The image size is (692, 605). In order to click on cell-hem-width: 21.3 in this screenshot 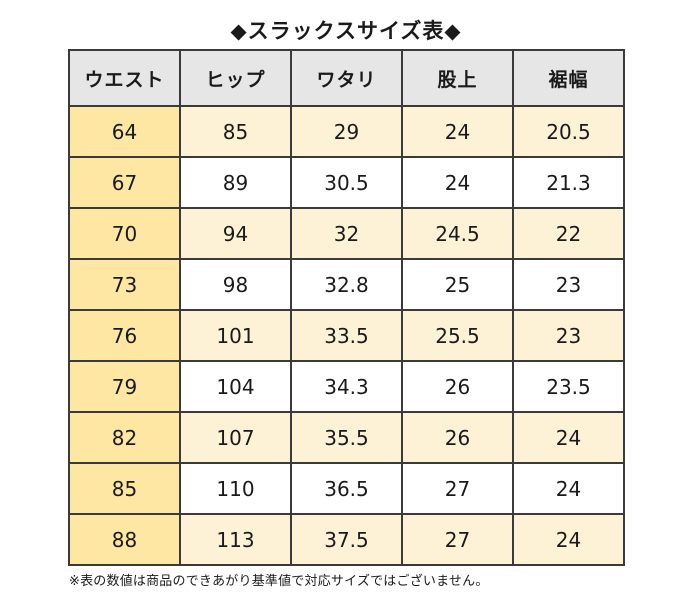, I will do `click(568, 182)`.